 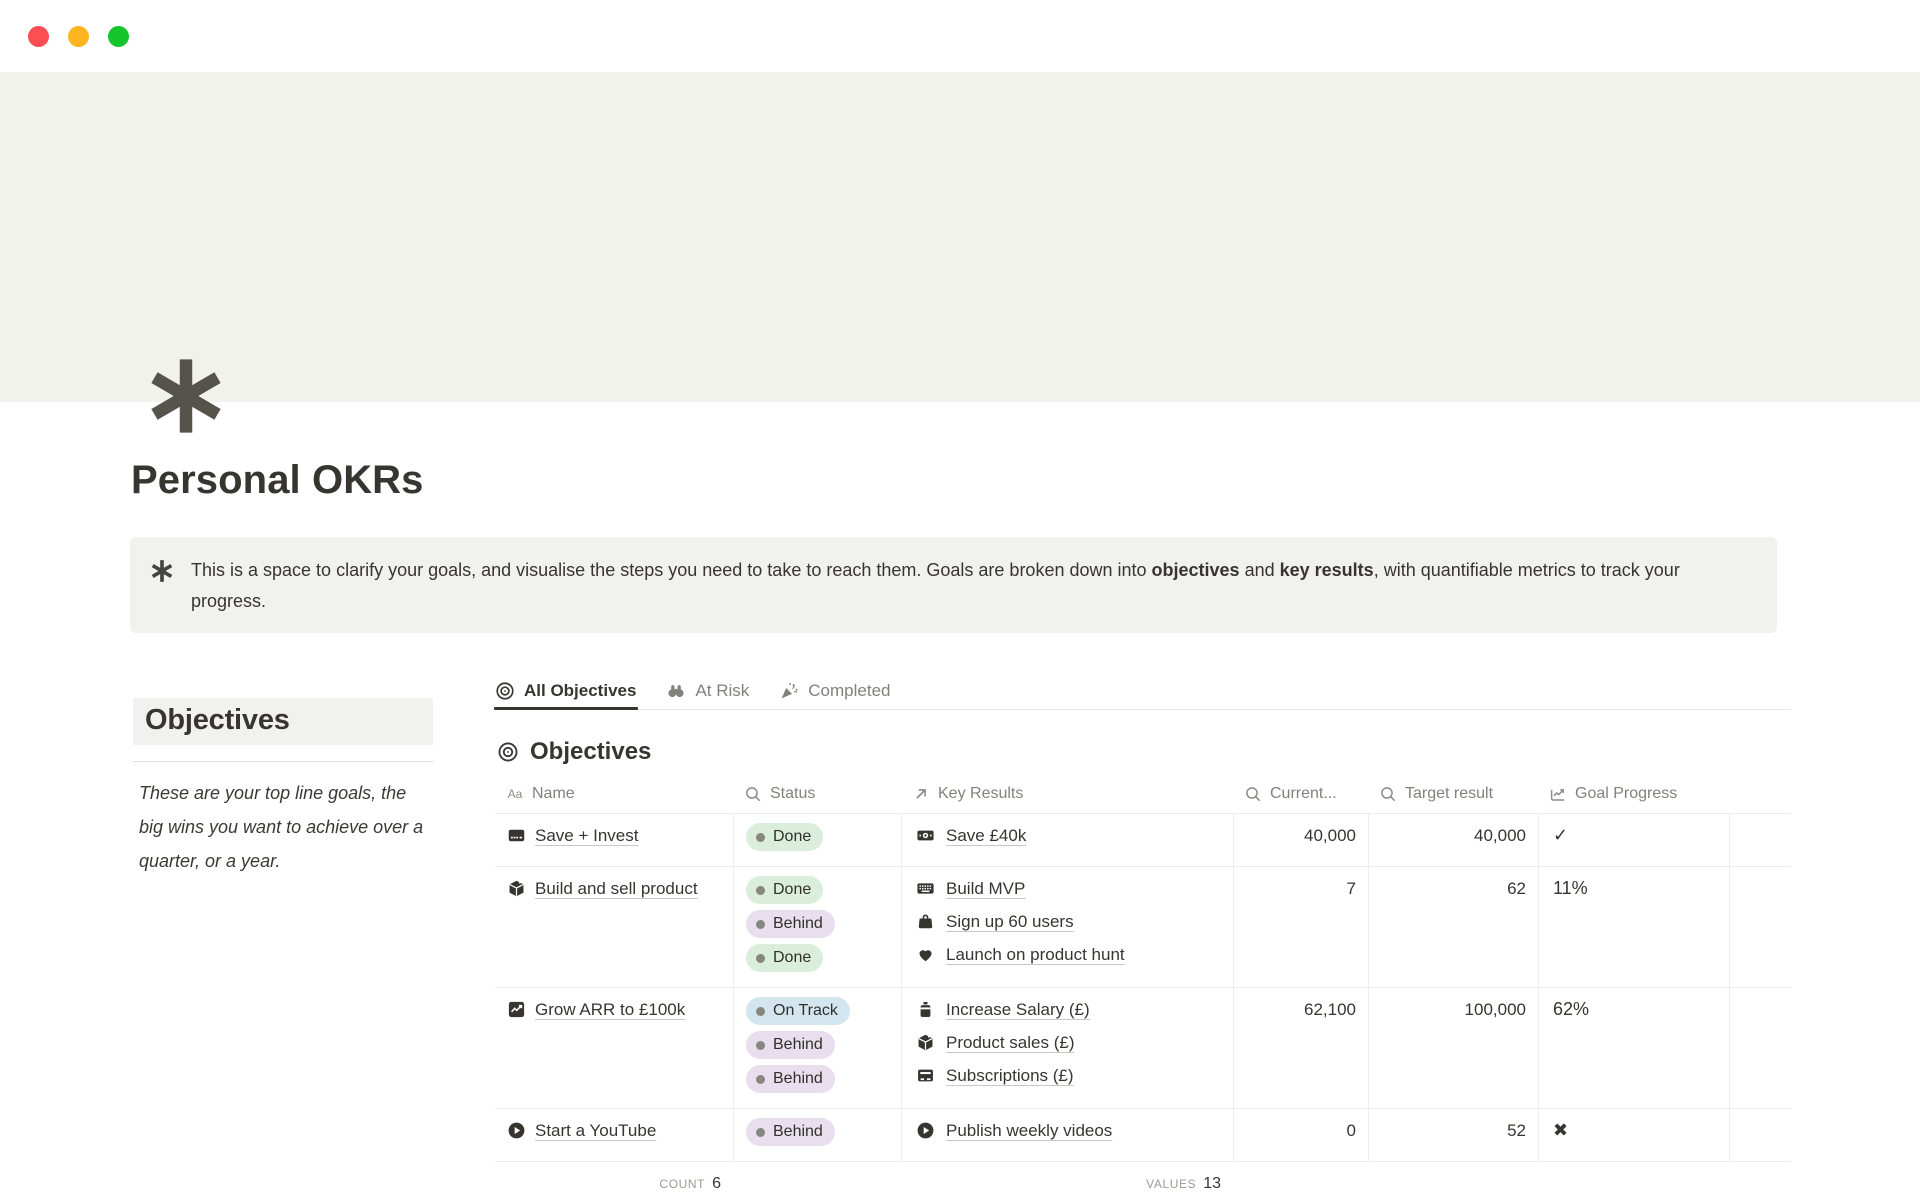 I want to click on status-cell: Behind, so click(x=817, y=1135).